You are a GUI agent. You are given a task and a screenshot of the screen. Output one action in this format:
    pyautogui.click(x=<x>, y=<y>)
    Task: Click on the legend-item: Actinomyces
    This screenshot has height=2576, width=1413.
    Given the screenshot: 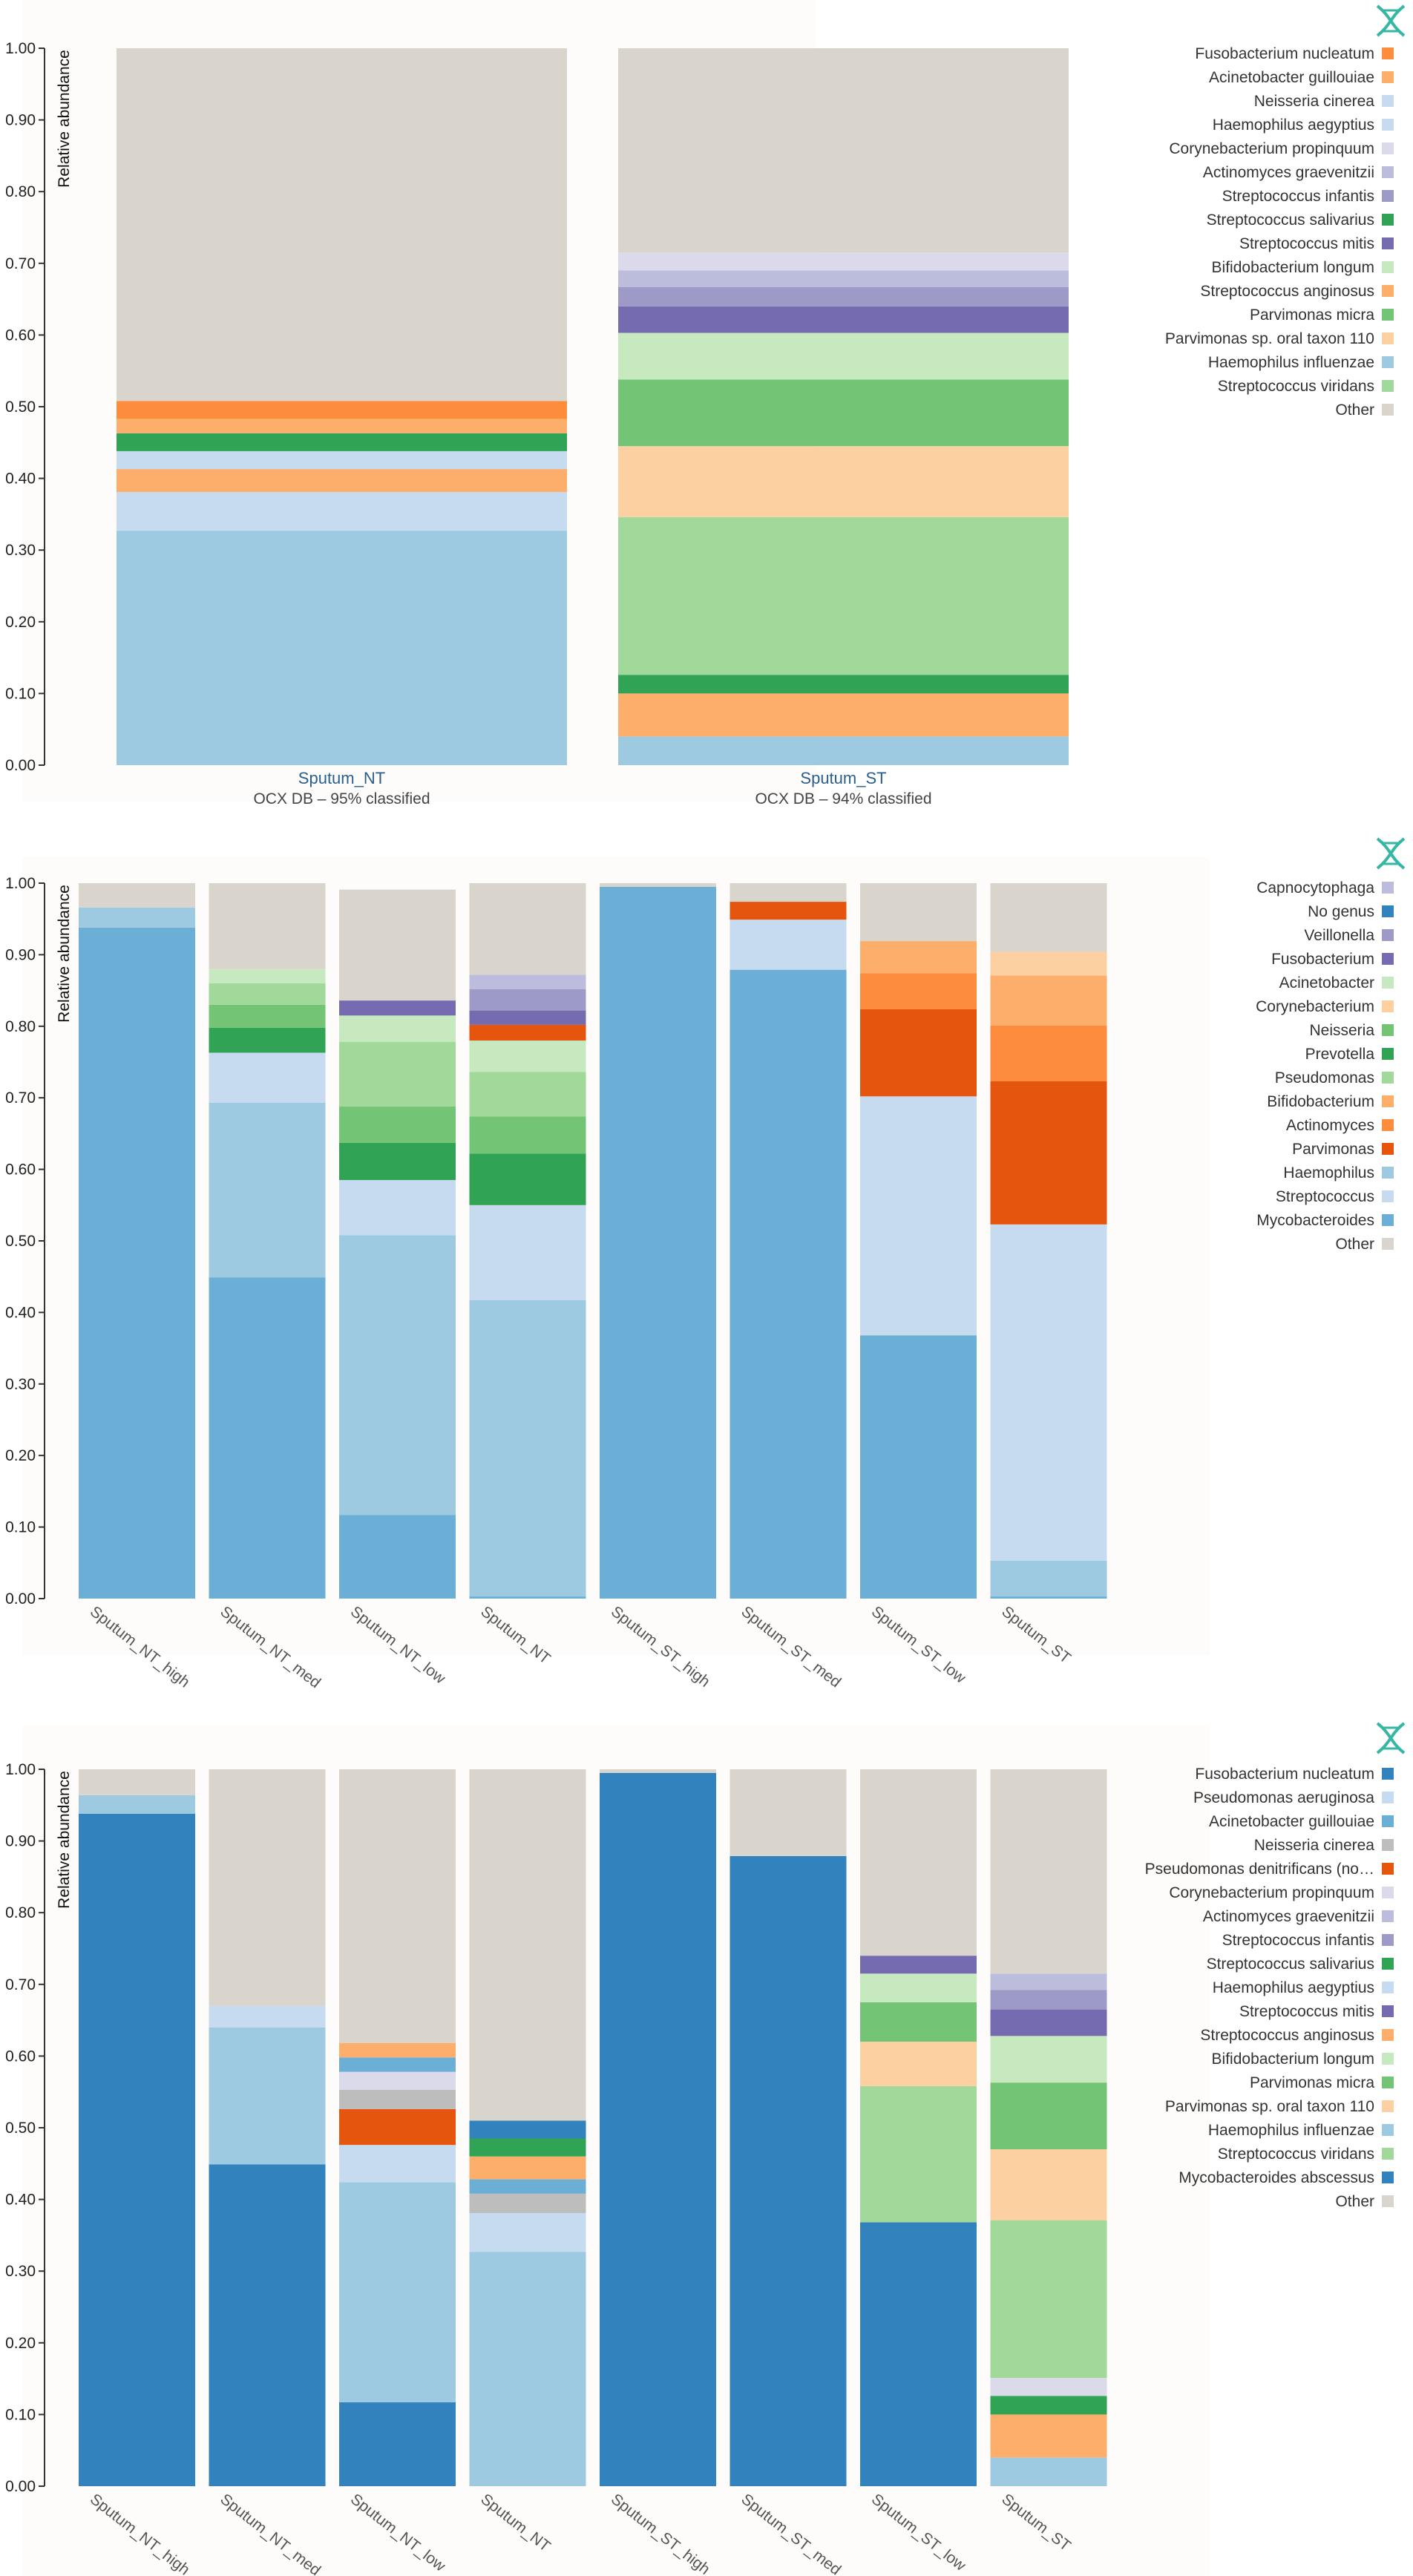 What is the action you would take?
    pyautogui.click(x=1340, y=1125)
    